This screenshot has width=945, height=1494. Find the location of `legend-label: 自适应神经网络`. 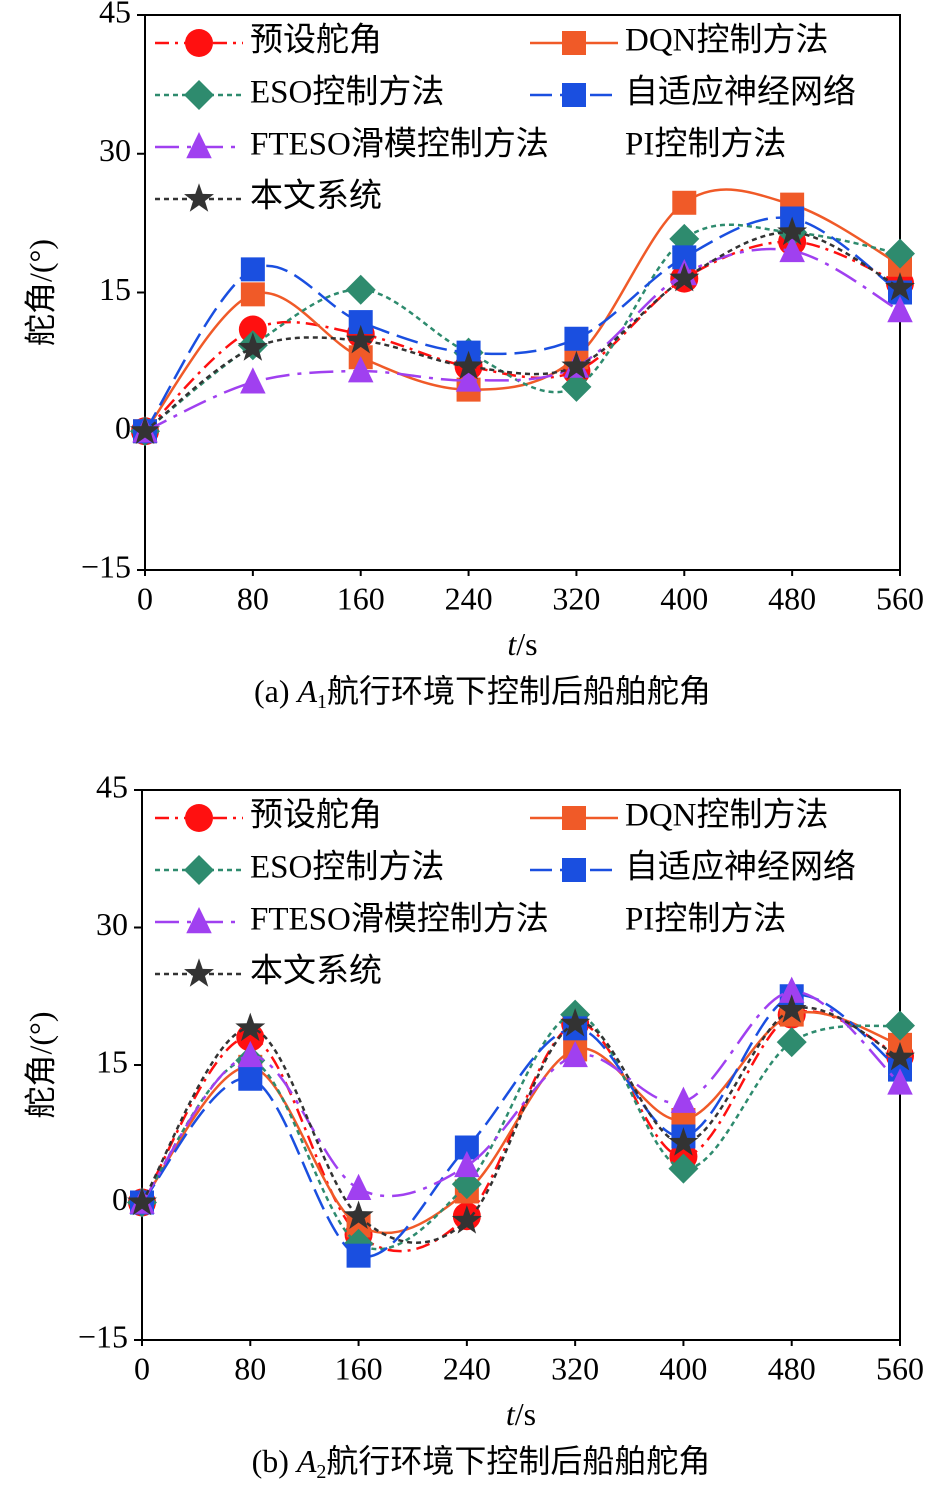

legend-label: 自适应神经网络 is located at coordinates (740, 867).